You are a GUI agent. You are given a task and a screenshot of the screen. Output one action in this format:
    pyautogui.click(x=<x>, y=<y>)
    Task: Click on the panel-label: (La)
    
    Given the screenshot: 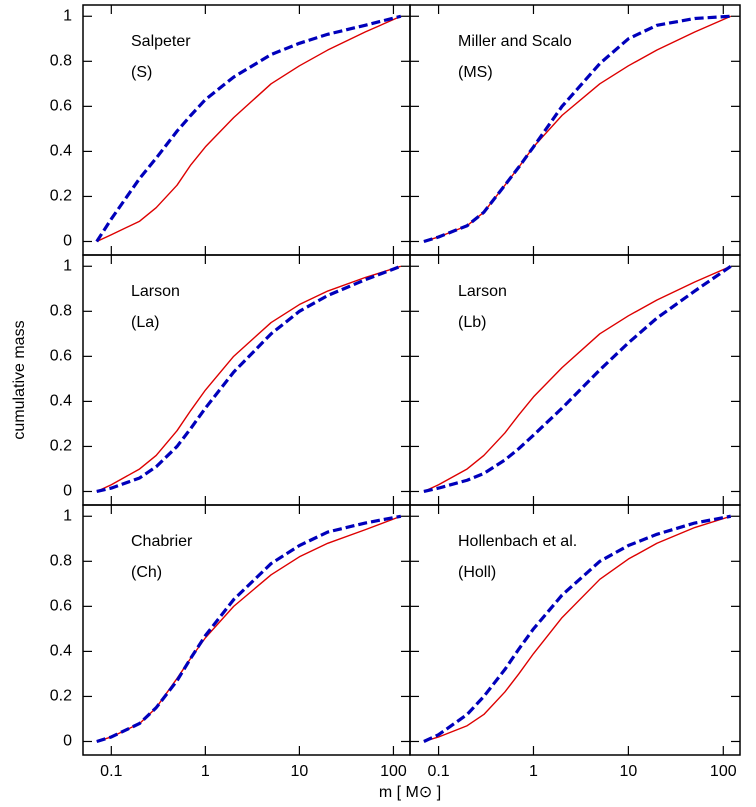 What is the action you would take?
    pyautogui.click(x=145, y=322)
    